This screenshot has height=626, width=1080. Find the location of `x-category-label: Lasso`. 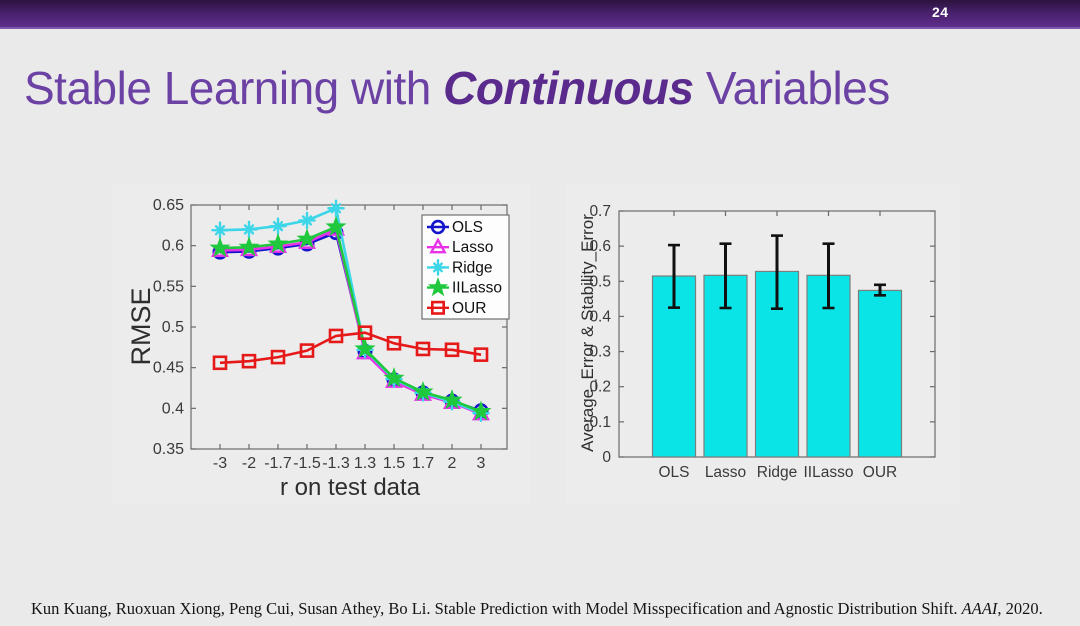

x-category-label: Lasso is located at coordinates (725, 472).